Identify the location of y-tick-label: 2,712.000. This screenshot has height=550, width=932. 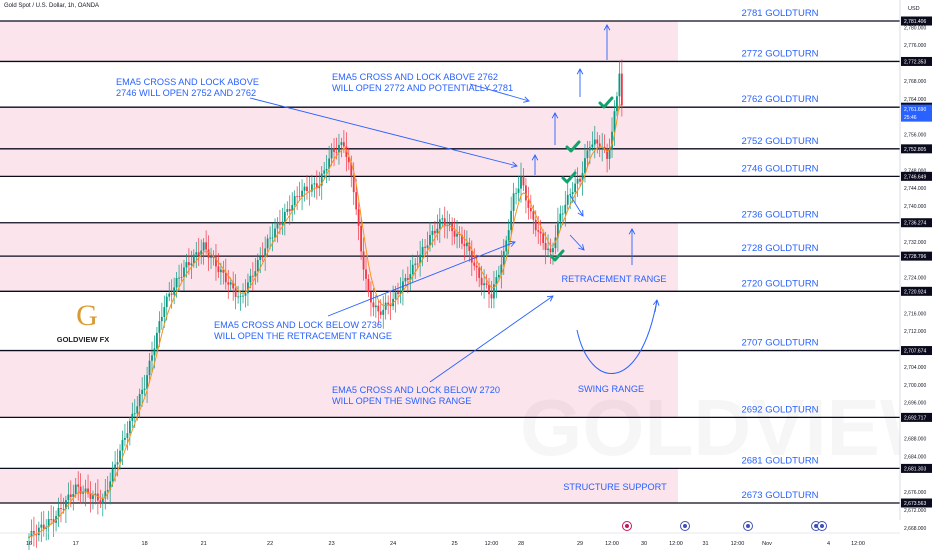
(915, 332).